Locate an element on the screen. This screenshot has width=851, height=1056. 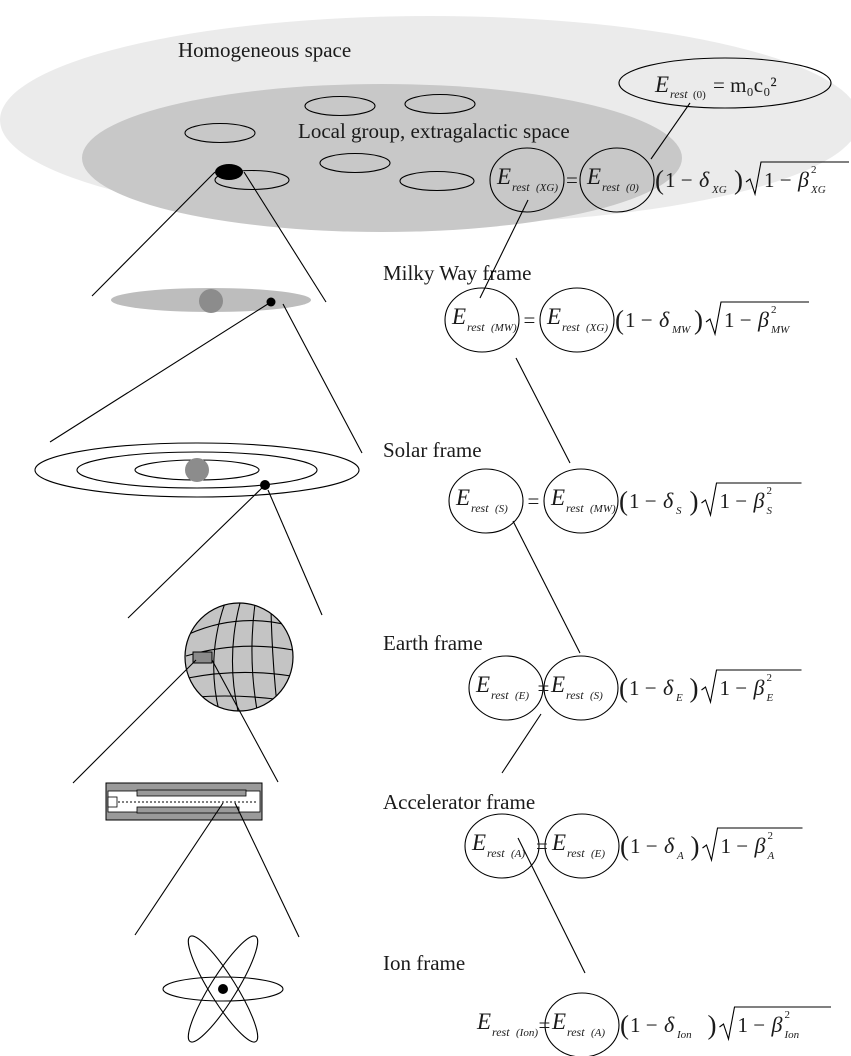
eq-s-open-paren: ( is located at coordinates (623, 501).